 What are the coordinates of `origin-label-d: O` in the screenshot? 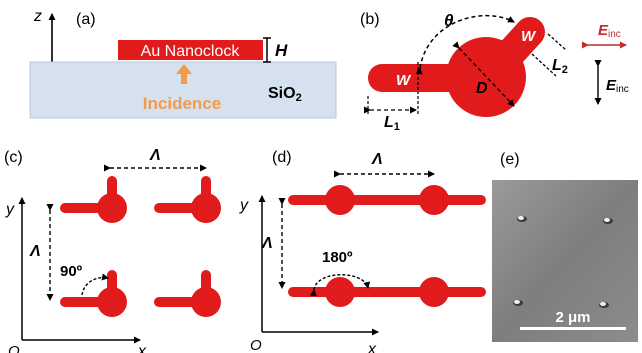 It's located at (256, 345).